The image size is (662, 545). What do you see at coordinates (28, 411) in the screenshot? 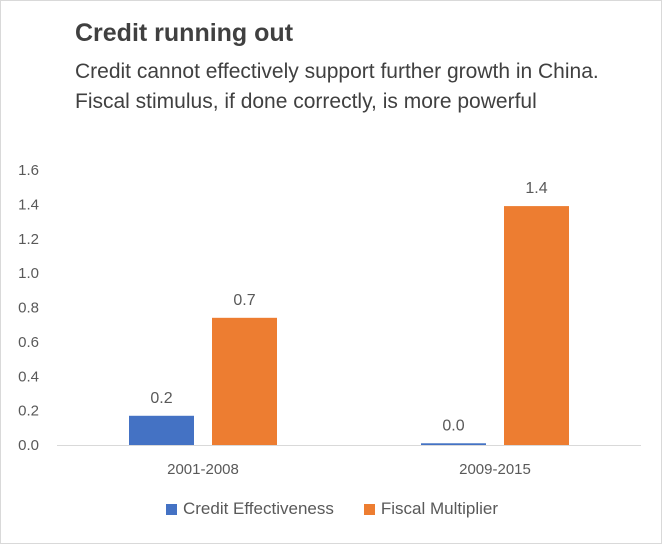
I see `y-tick-label: 0.2` at bounding box center [28, 411].